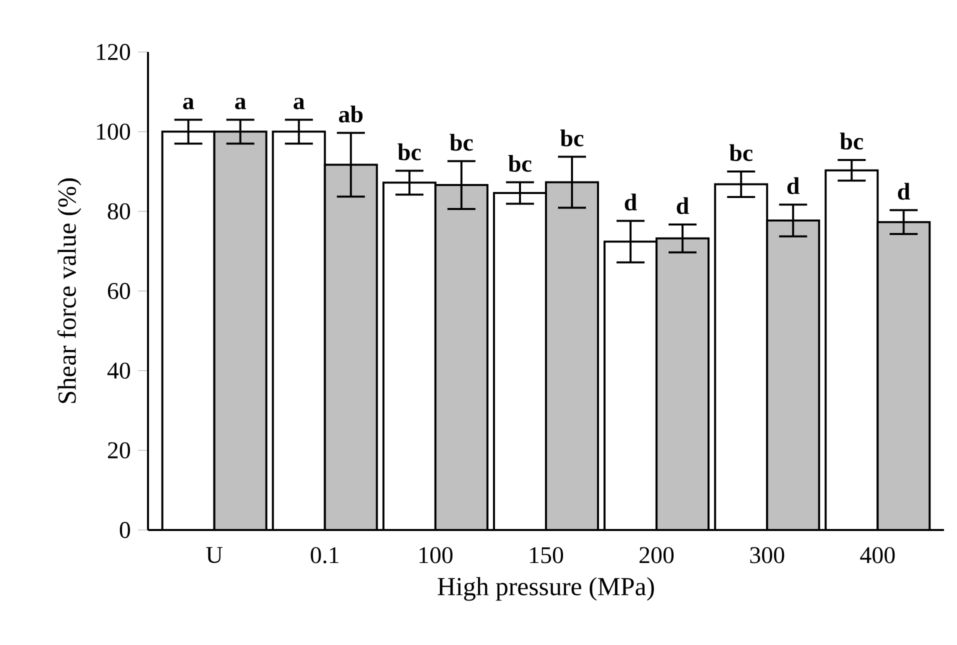 This screenshot has height=645, width=957. Describe the element at coordinates (118, 370) in the screenshot. I see `y-tick-label: 40` at that location.